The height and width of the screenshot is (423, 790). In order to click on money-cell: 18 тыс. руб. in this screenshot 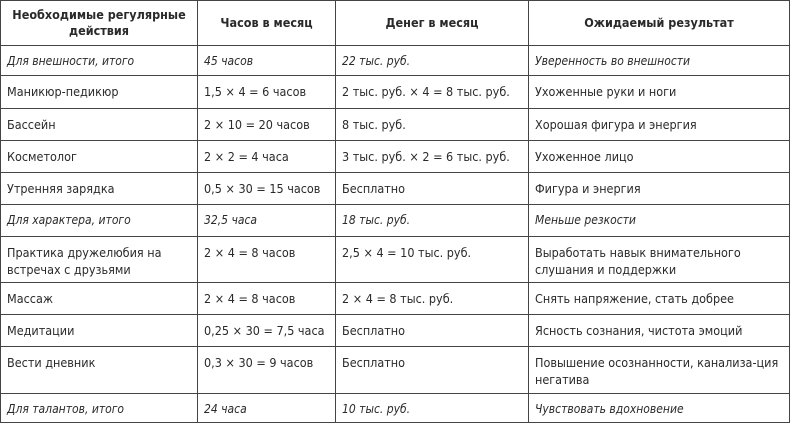, I will do `click(432, 220)`.